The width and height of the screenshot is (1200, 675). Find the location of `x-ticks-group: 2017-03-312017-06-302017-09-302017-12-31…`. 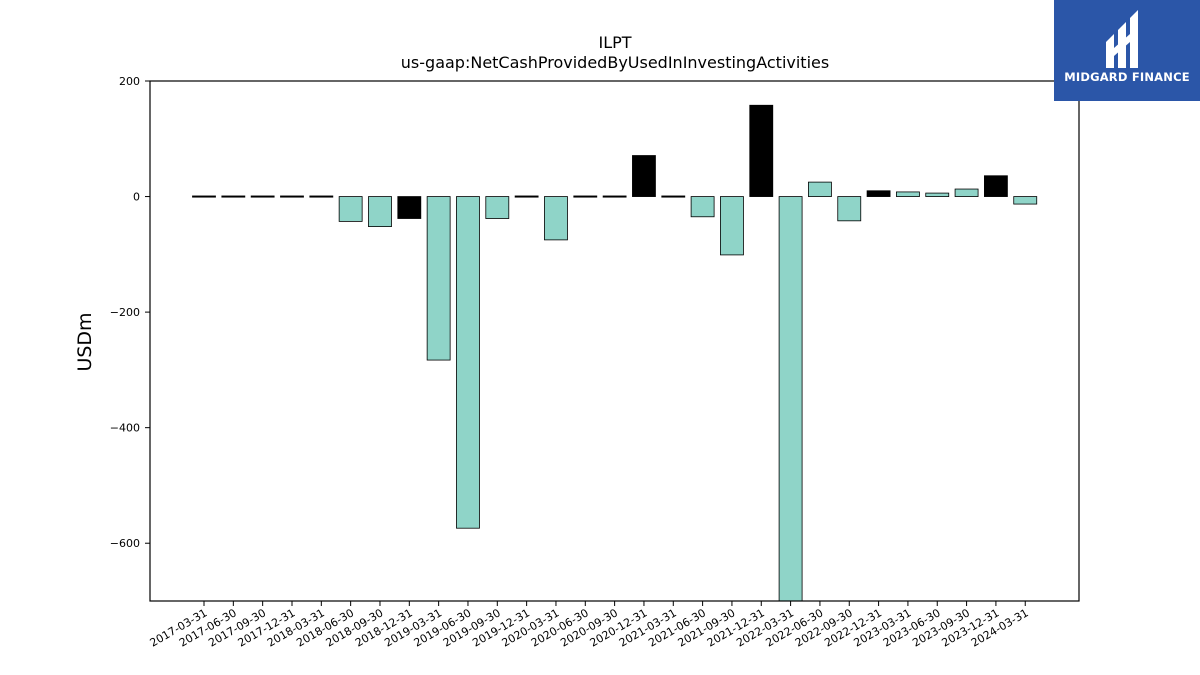

x-ticks-group: 2017-03-312017-06-302017-09-302017-12-31… is located at coordinates (589, 625).